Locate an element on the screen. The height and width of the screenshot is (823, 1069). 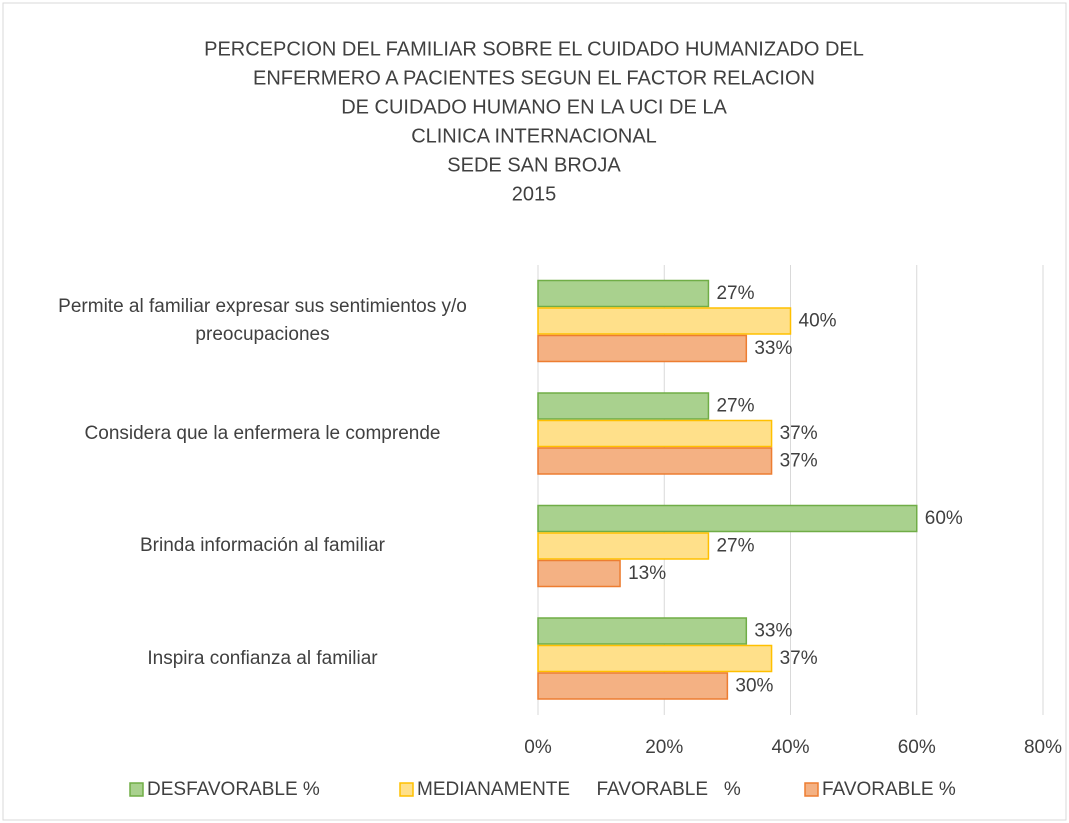
y-tick-label: Brinda información al familiar is located at coordinates (262, 546).